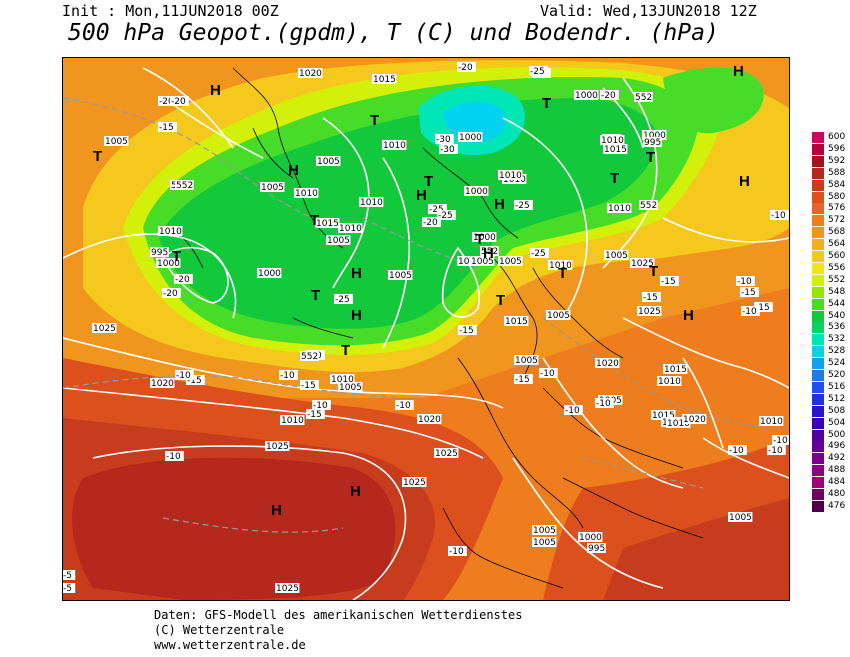 The width and height of the screenshot is (850, 657). Describe the element at coordinates (652, 142) in the screenshot. I see `pressure-label: 995` at that location.